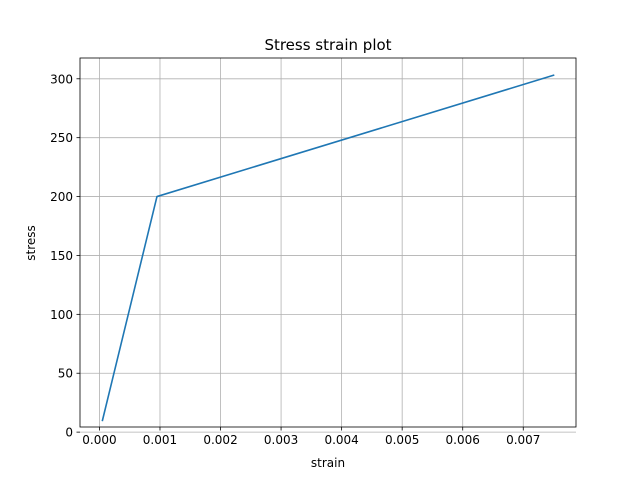 The image size is (640, 484). What do you see at coordinates (61, 256) in the screenshot?
I see `y-tick-label: 150` at bounding box center [61, 256].